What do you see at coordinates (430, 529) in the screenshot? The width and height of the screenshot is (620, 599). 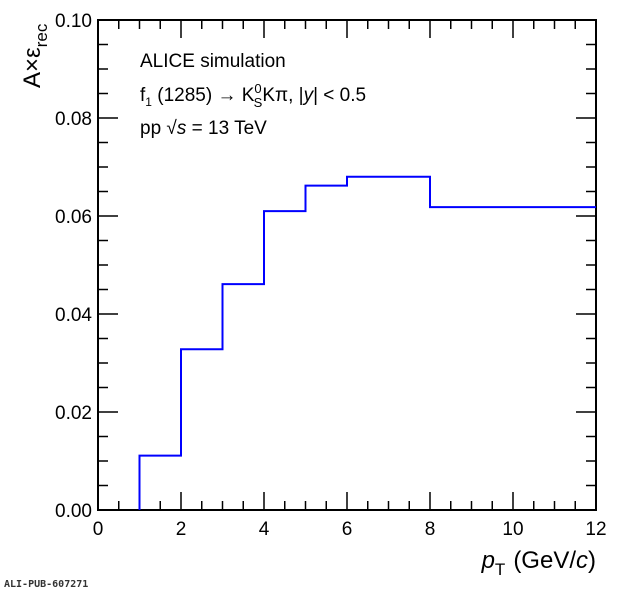 I see `x-tick-label: 8` at bounding box center [430, 529].